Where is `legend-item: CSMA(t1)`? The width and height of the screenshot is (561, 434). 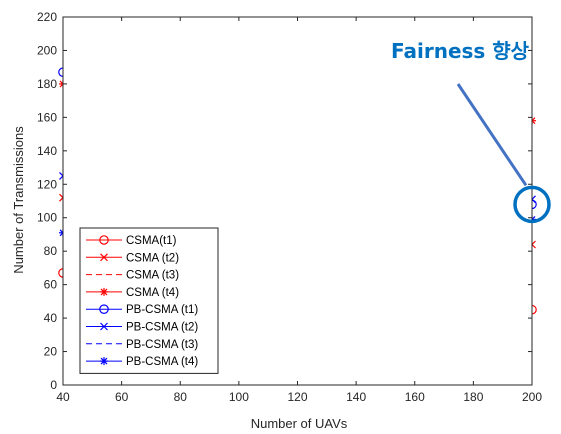
legend-item: CSMA(t1) is located at coordinates (131, 241).